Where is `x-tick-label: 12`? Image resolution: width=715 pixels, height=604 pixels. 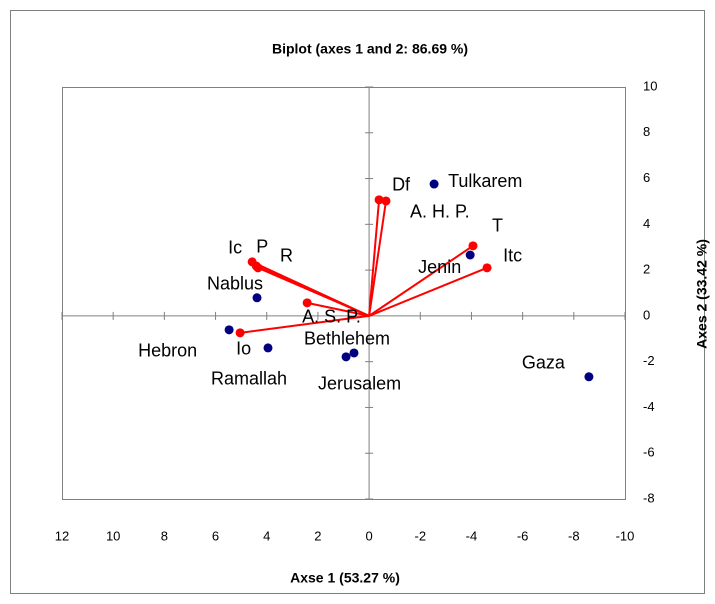
x-tick-label: 12 is located at coordinates (62, 535).